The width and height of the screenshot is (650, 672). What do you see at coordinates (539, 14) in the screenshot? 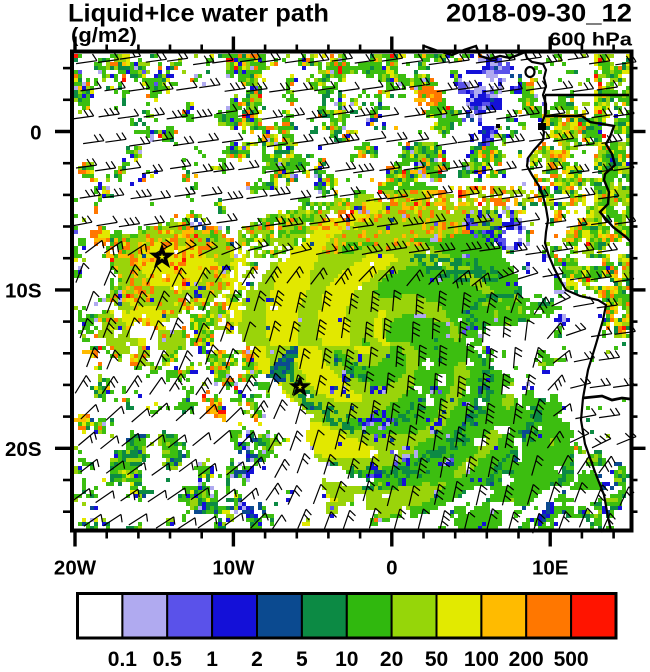
I see `svg-text: 2018-09-30_12` at bounding box center [539, 14].